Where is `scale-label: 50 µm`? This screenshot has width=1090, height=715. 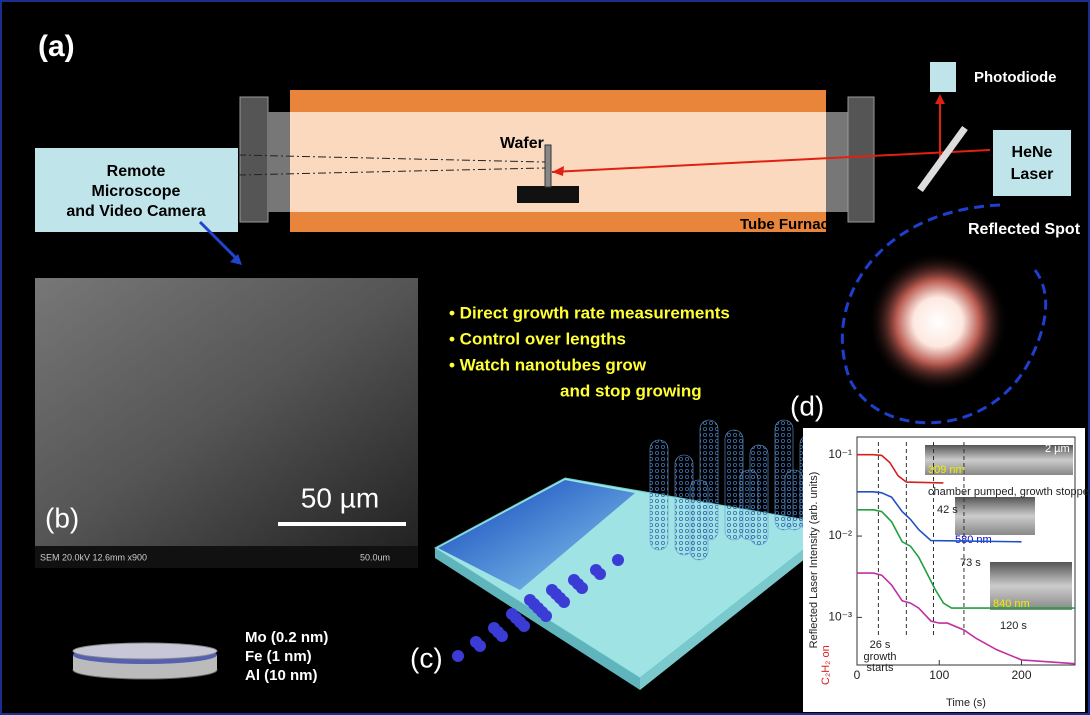
scale-label: 50 µm is located at coordinates (340, 497).